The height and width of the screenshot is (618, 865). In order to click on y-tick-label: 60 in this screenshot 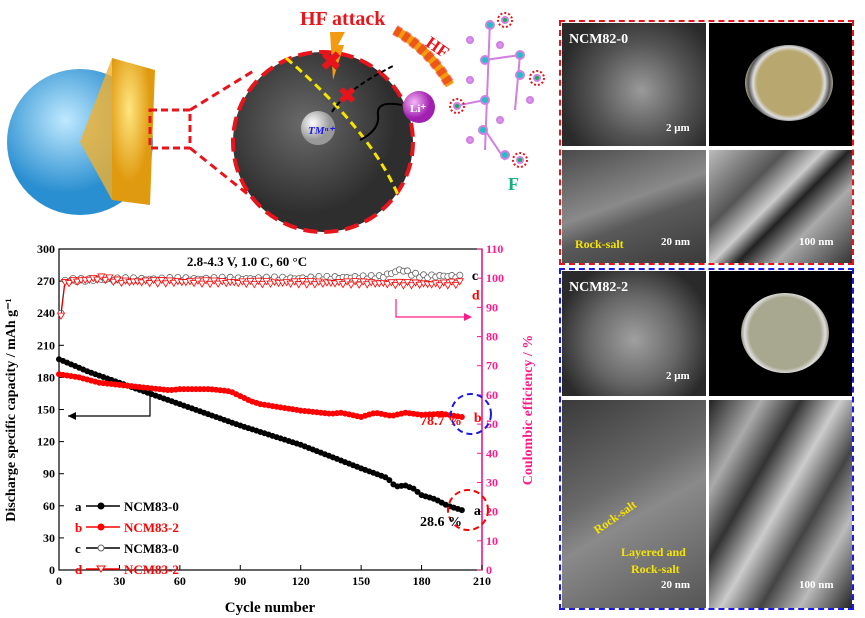, I will do `click(49, 506)`.